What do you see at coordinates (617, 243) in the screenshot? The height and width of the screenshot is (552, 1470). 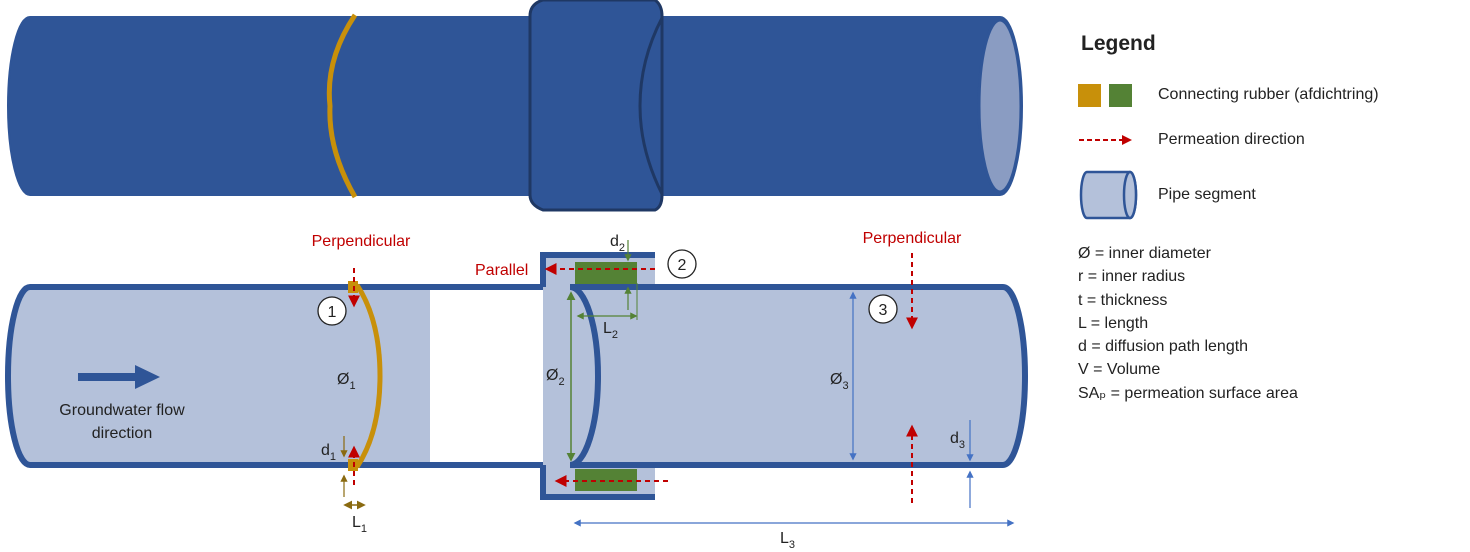 I see `d-2-label: d2` at bounding box center [617, 243].